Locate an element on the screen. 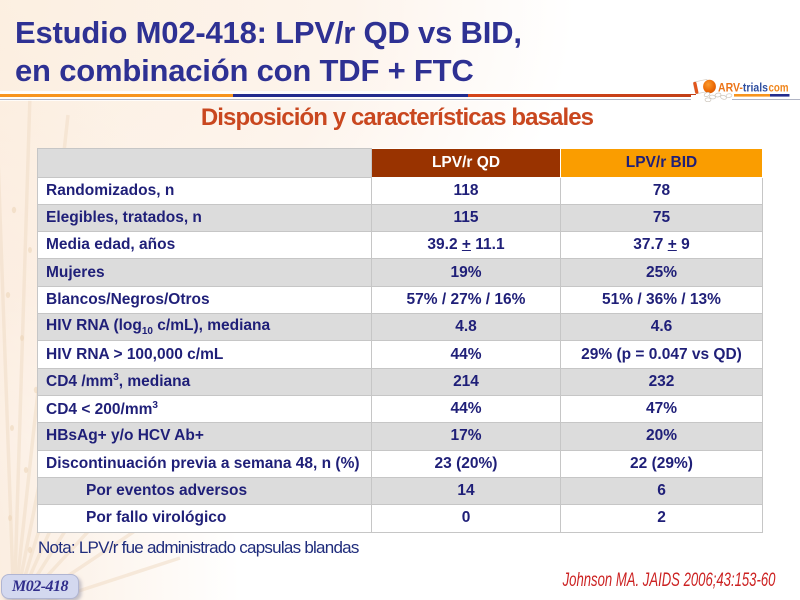  svg-text: com is located at coordinates (779, 89).